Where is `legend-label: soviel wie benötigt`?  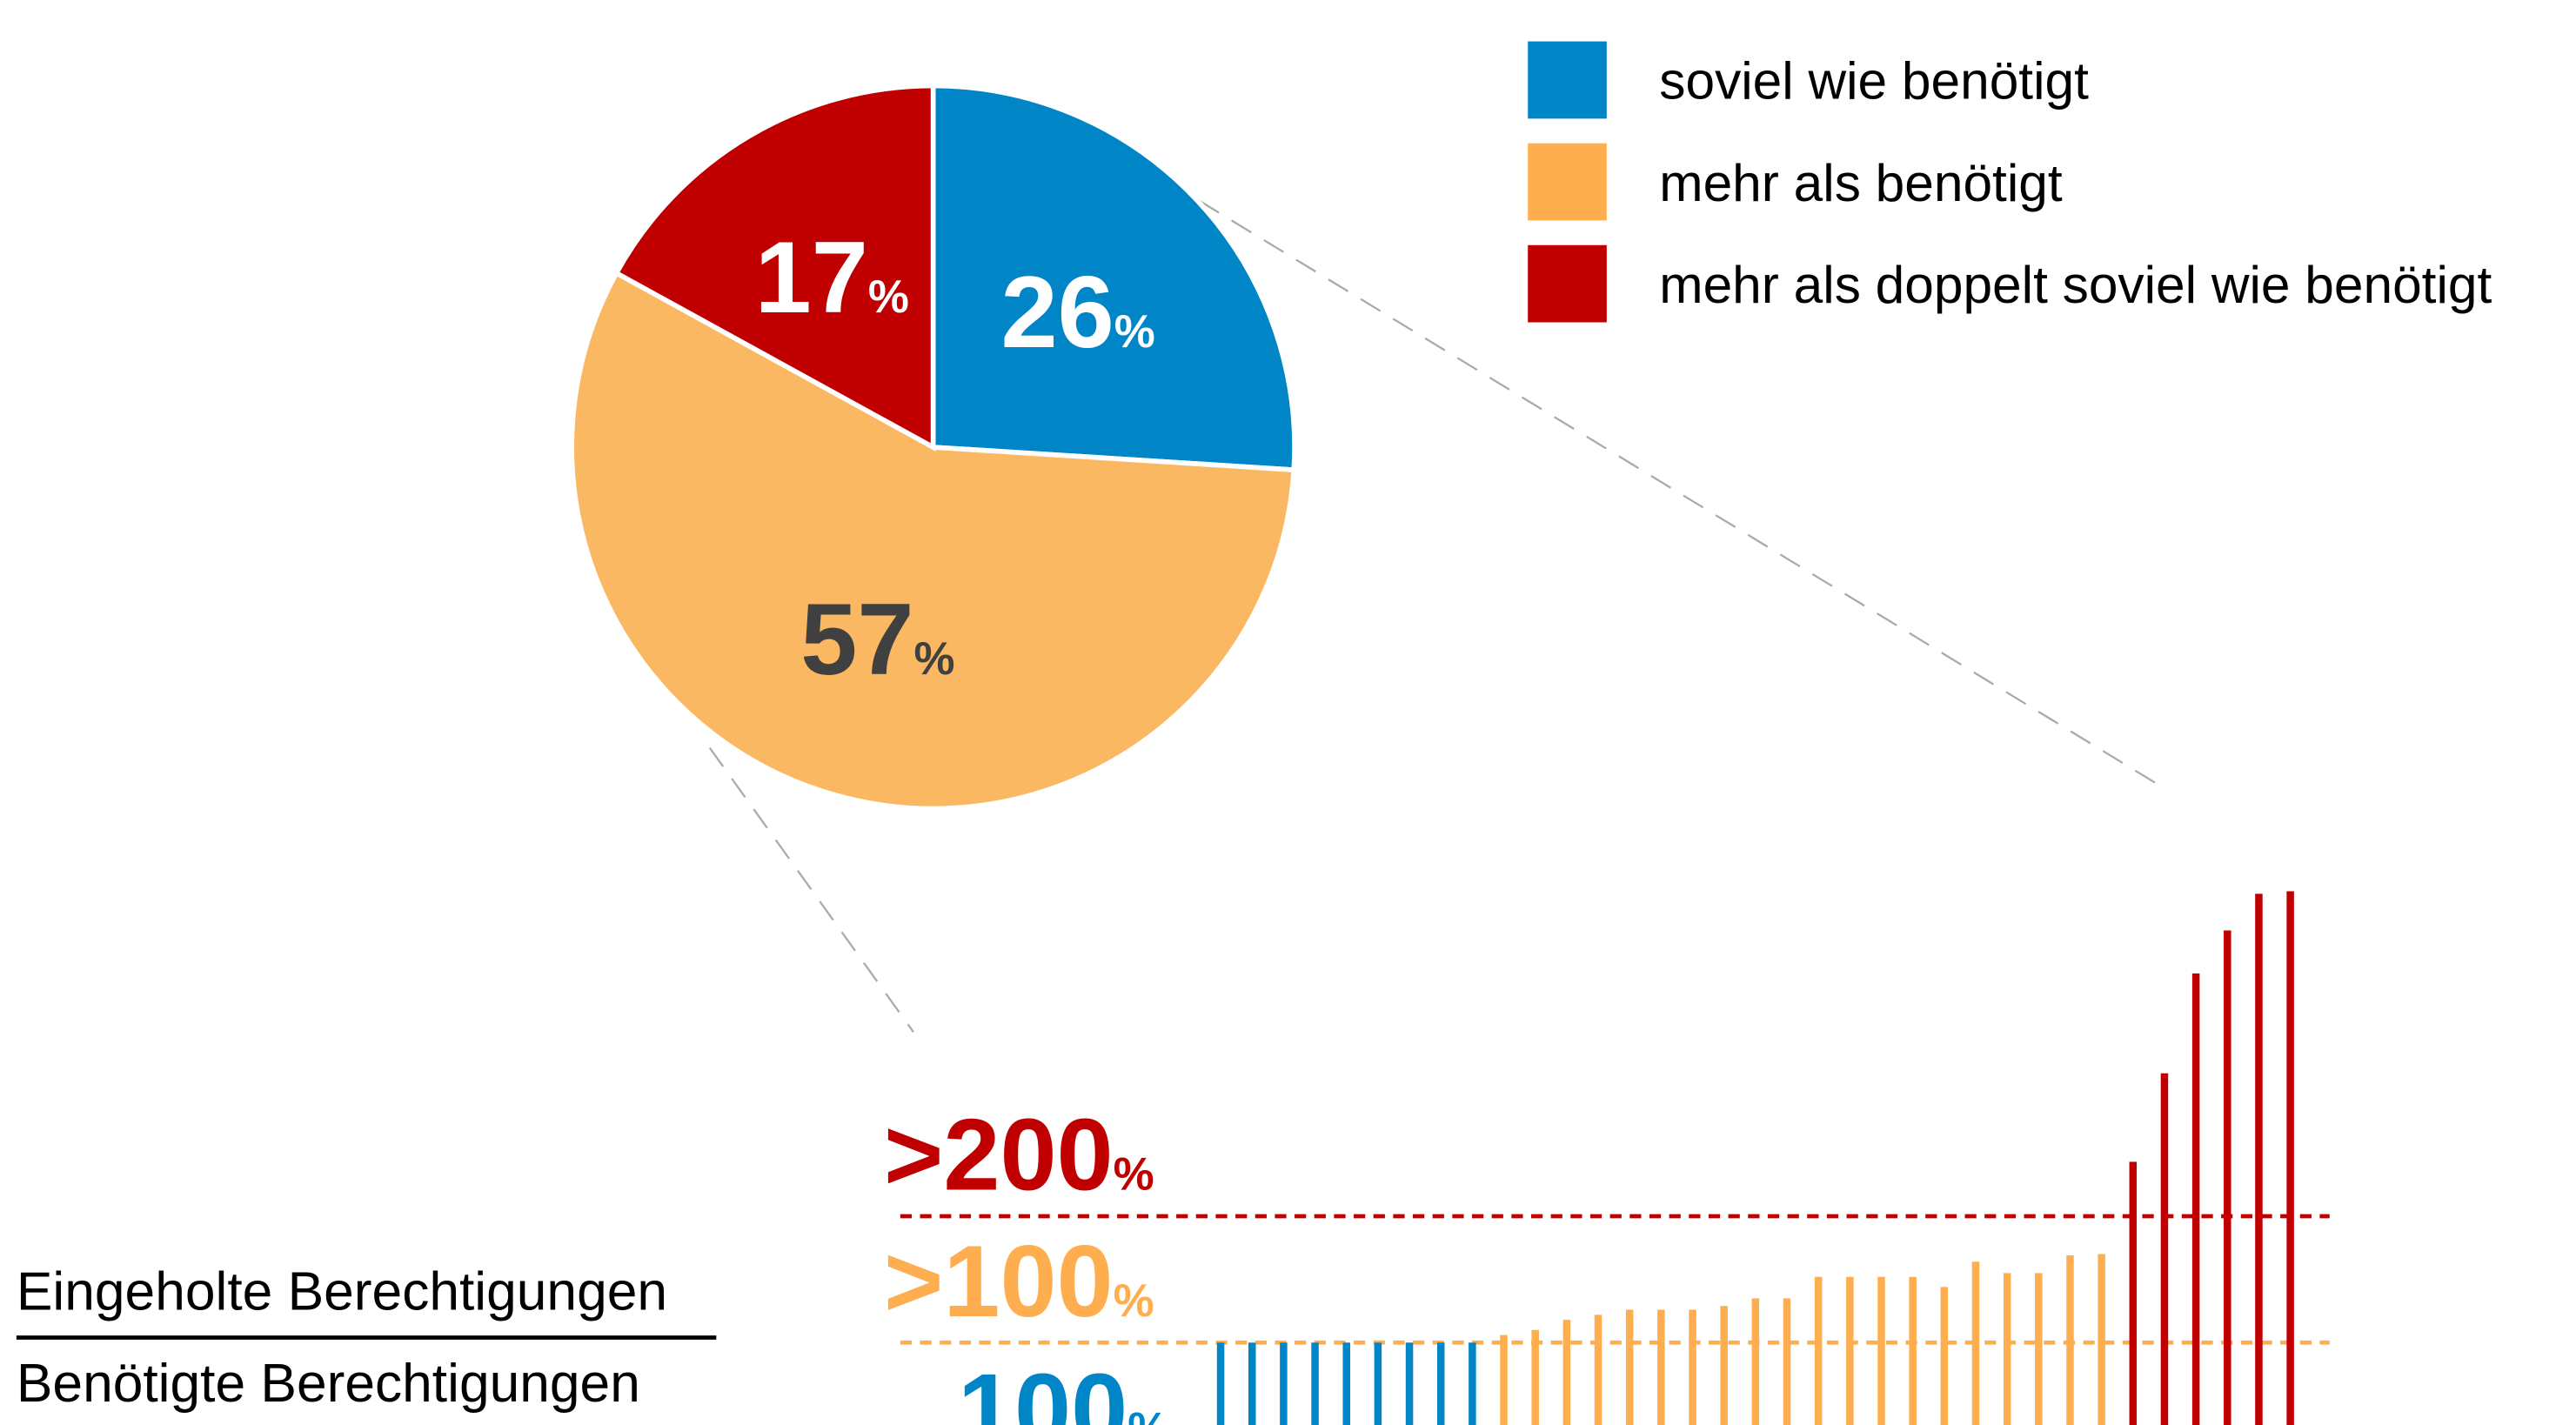
legend-label: soviel wie benötigt is located at coordinates (1874, 80).